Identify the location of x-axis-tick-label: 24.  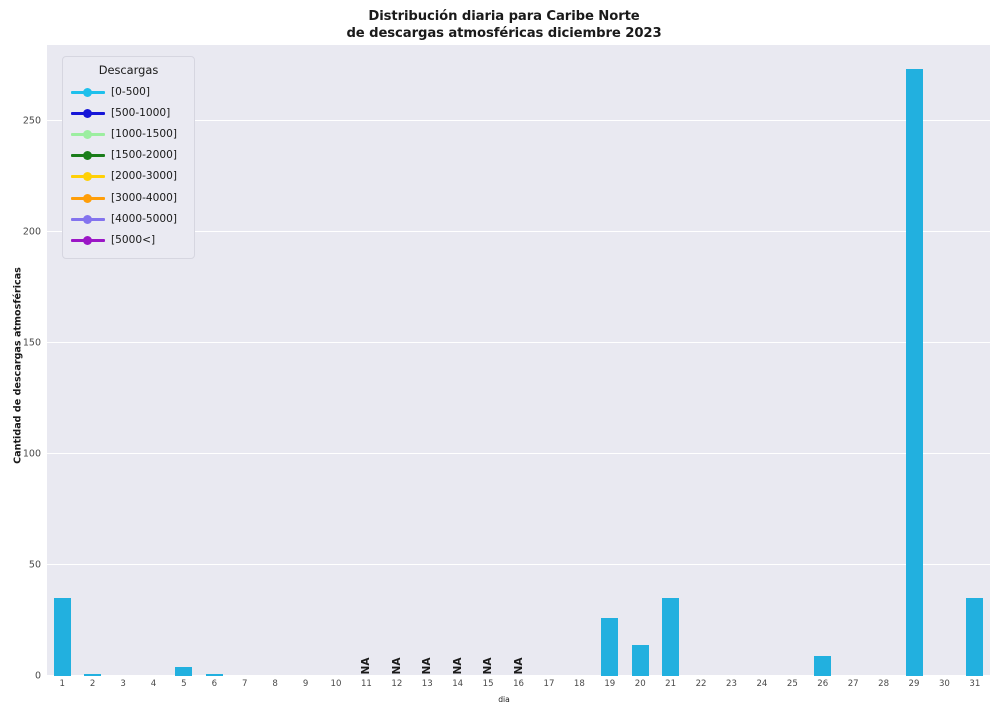
(762, 684).